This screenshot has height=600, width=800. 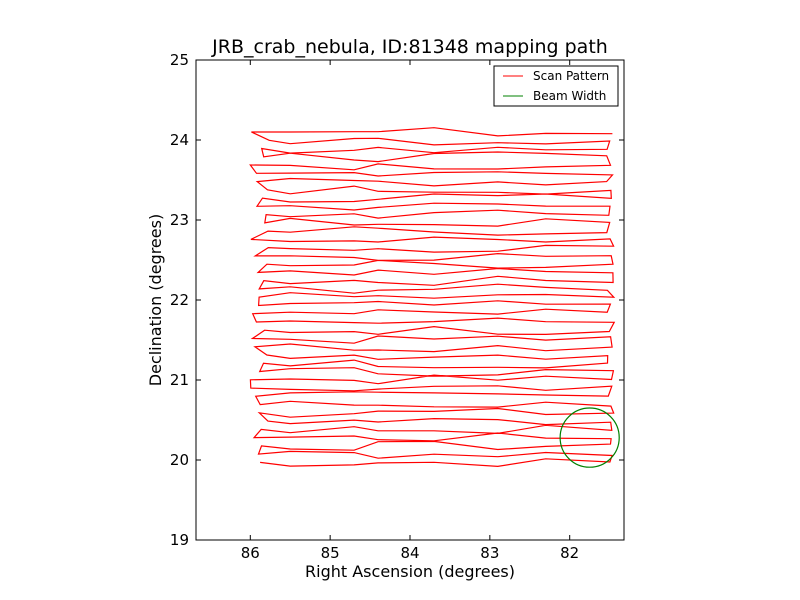 I want to click on x-tick-label: 83, so click(x=489, y=553).